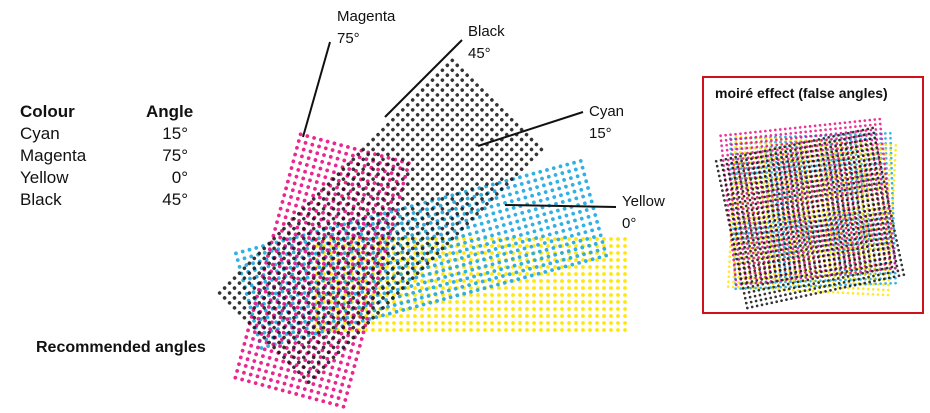  Describe the element at coordinates (423, 78) in the screenshot. I see `black-leader-line` at that location.